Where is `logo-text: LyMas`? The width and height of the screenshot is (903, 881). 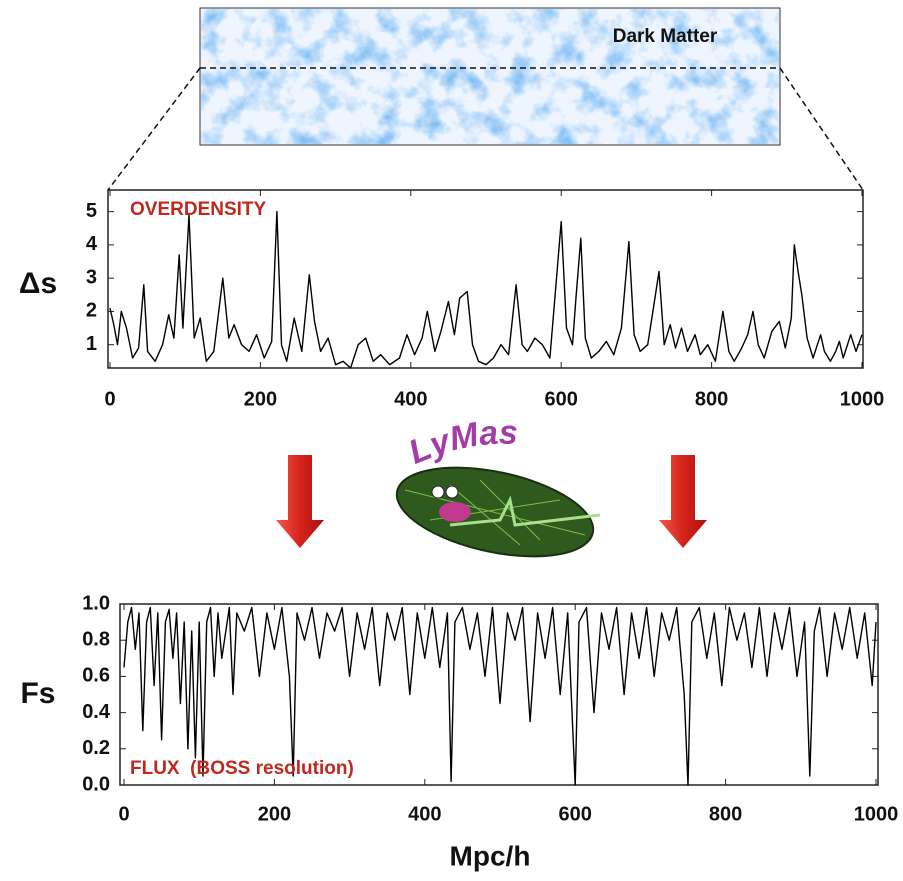
logo-text: LyMas is located at coordinates (460, 443).